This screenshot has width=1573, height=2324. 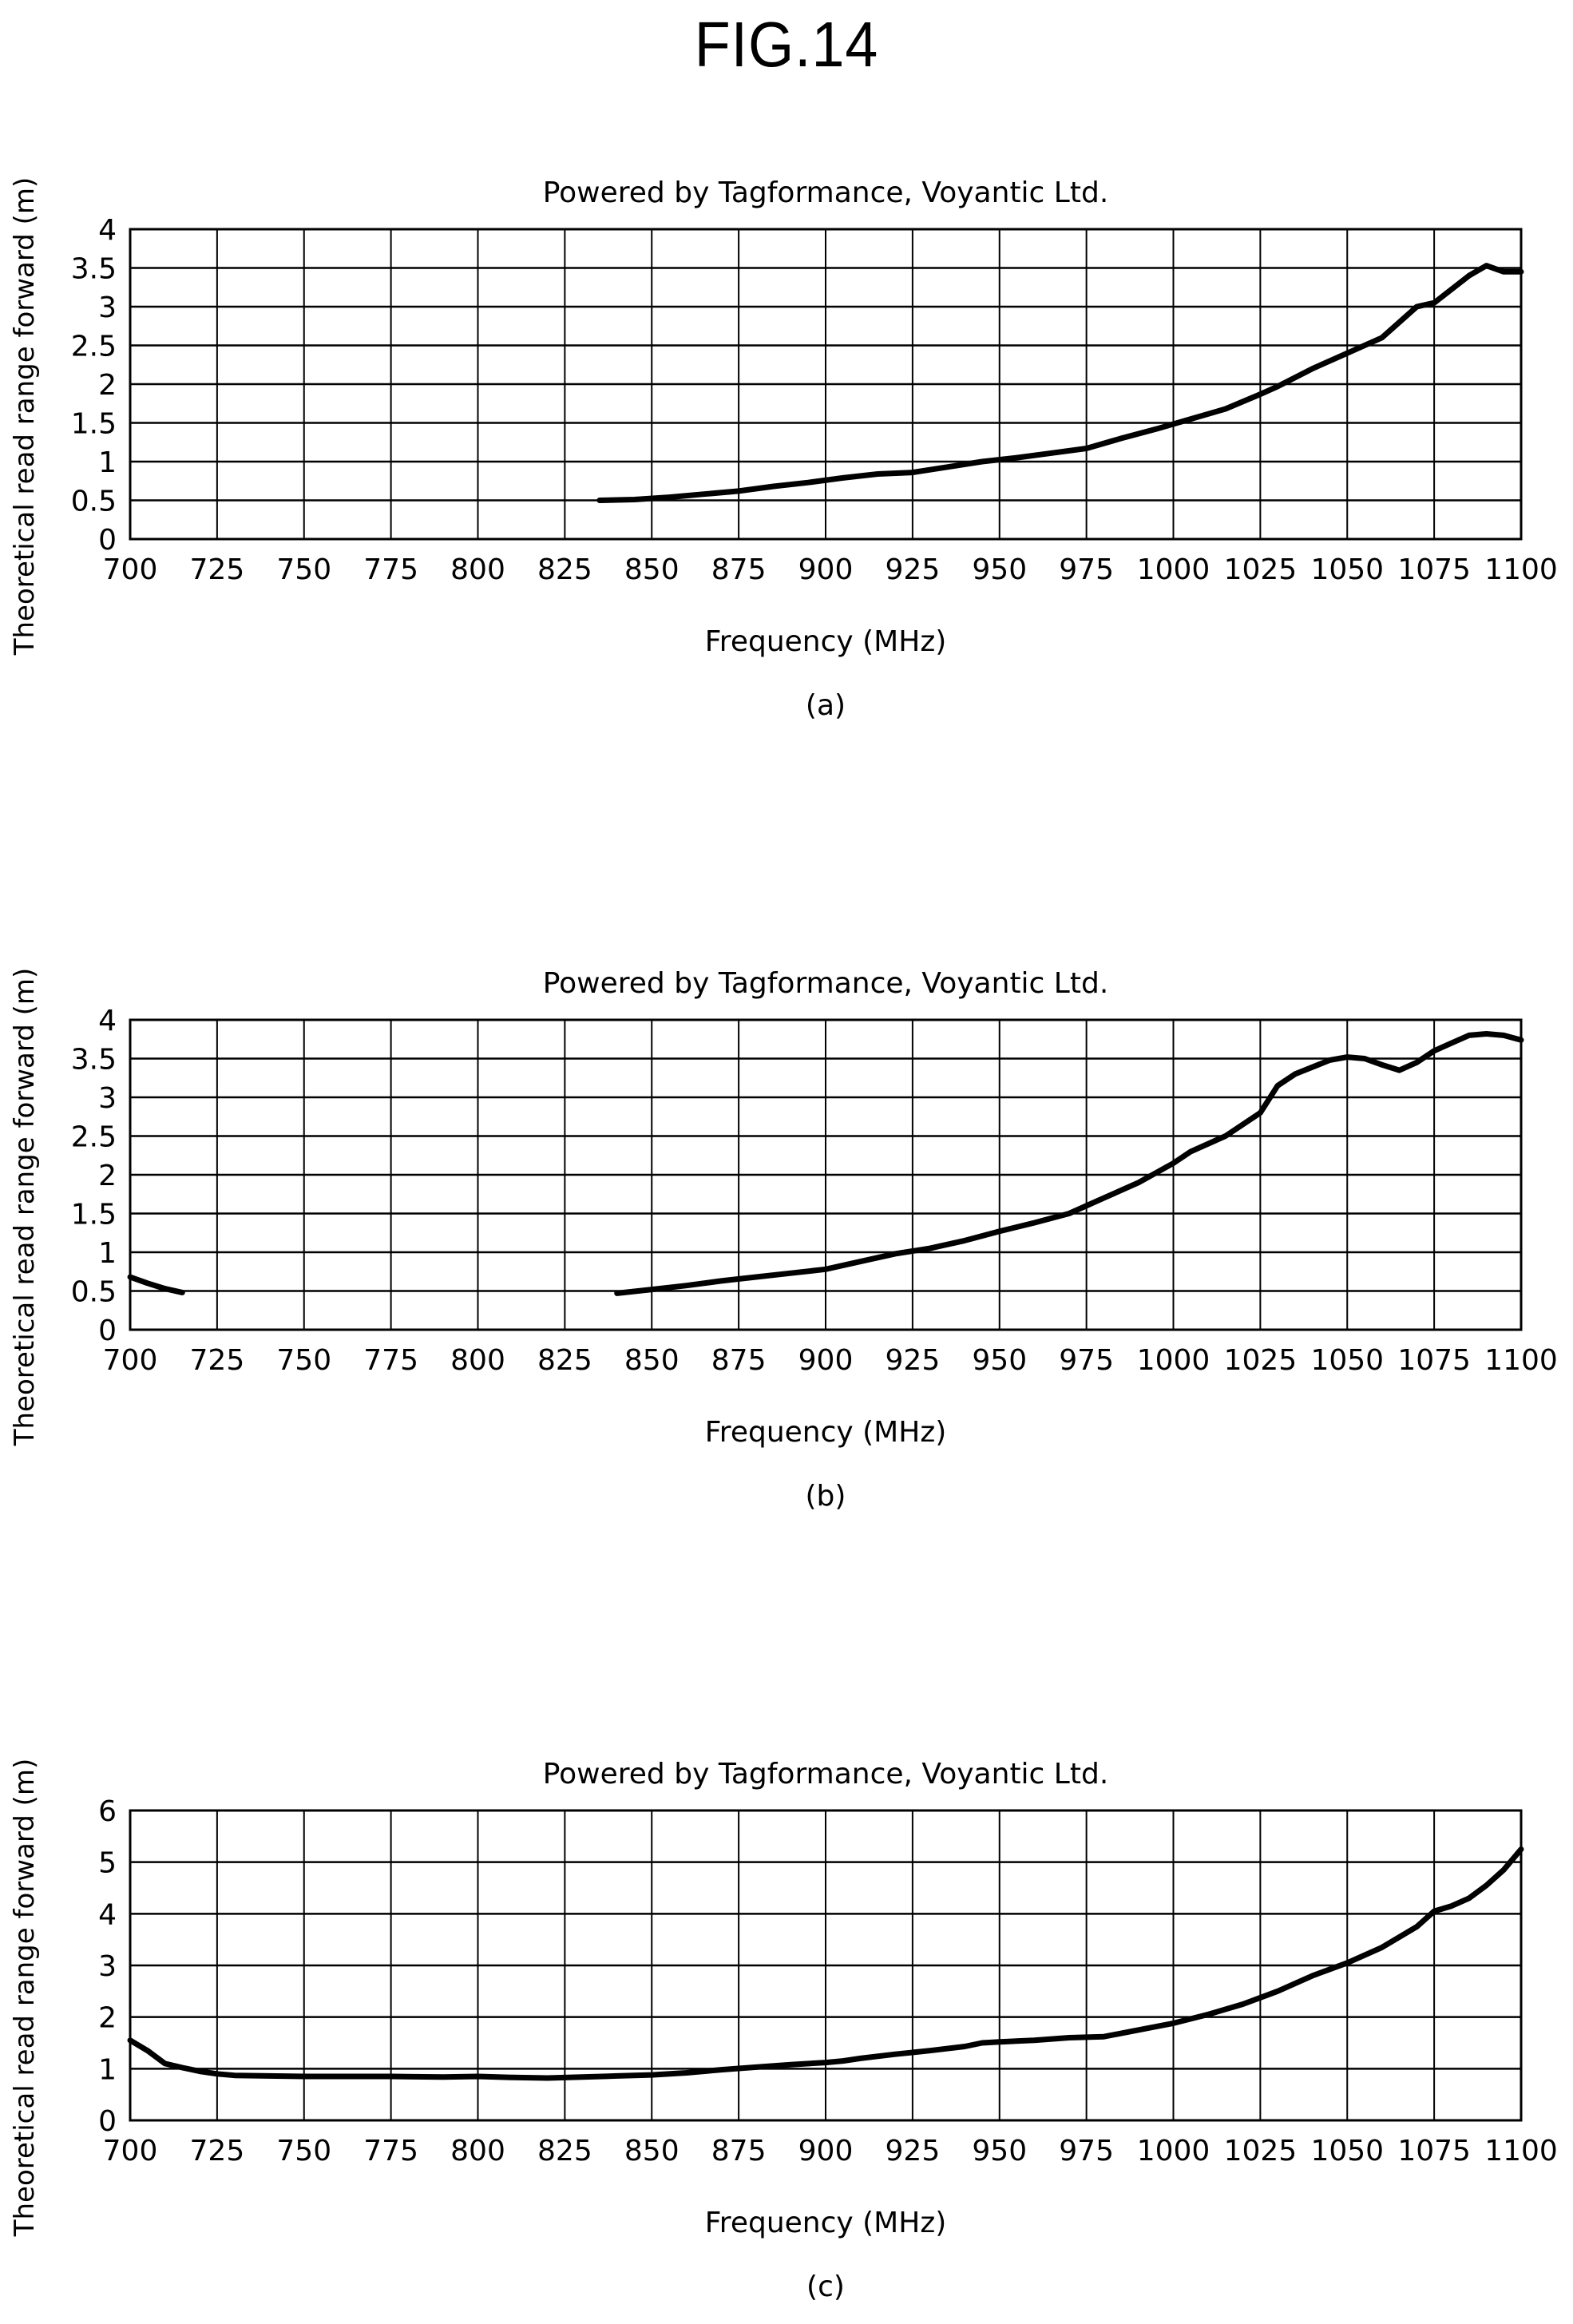 What do you see at coordinates (826, 1496) in the screenshot?
I see `panel-label: (b)` at bounding box center [826, 1496].